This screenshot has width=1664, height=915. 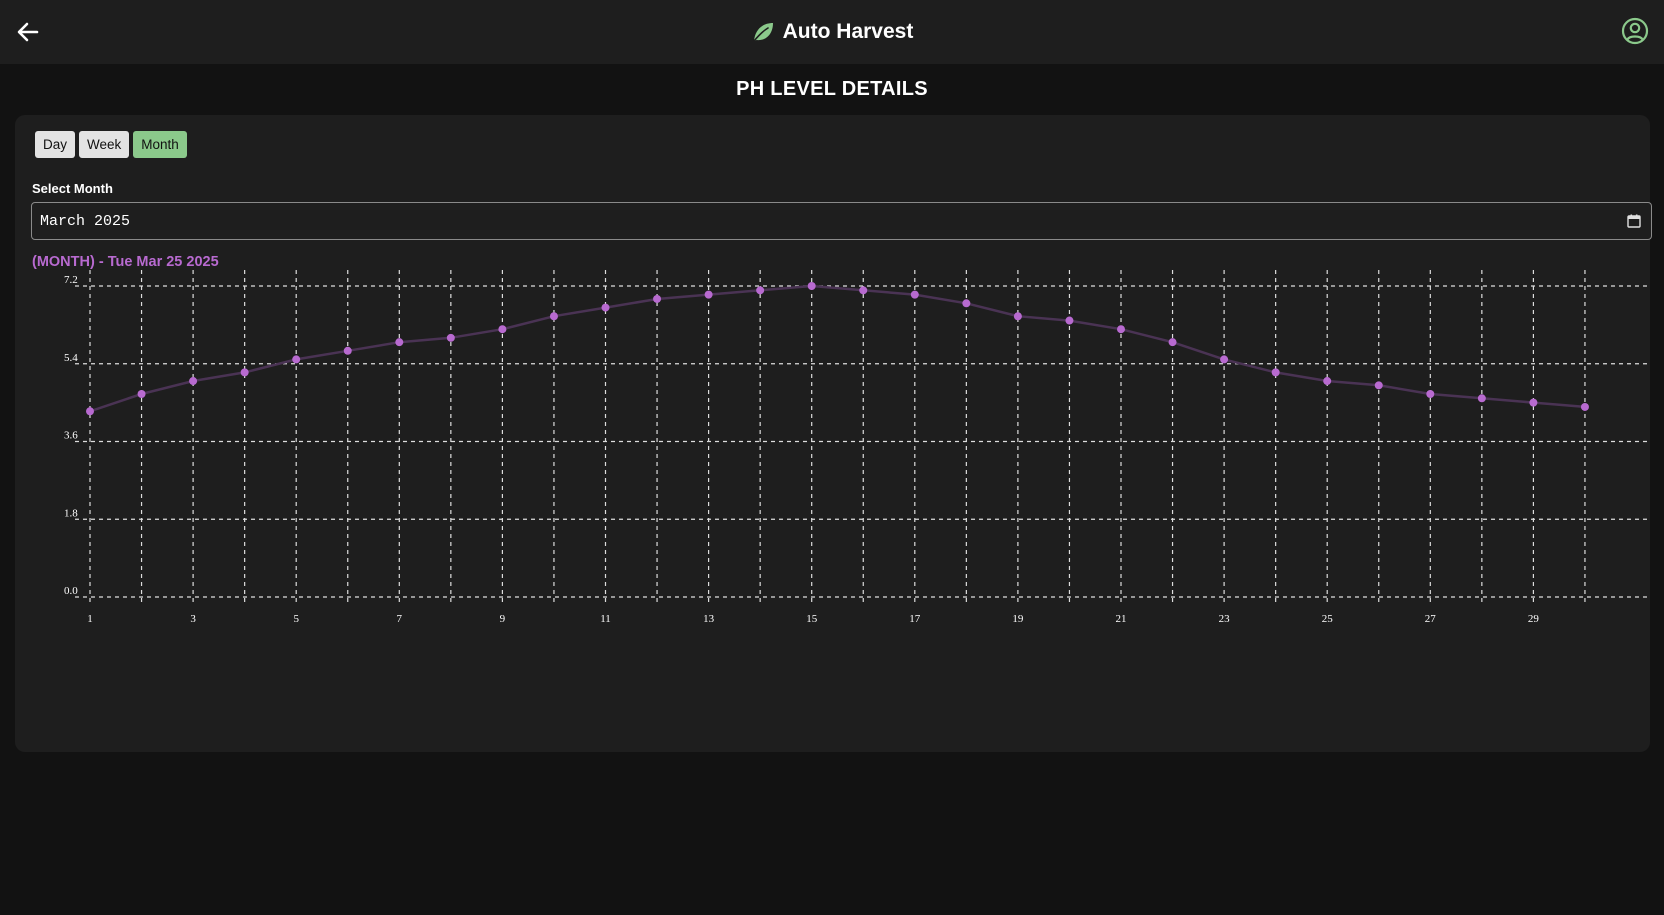 I want to click on range-buttons: Day Week Month, so click(x=111, y=144).